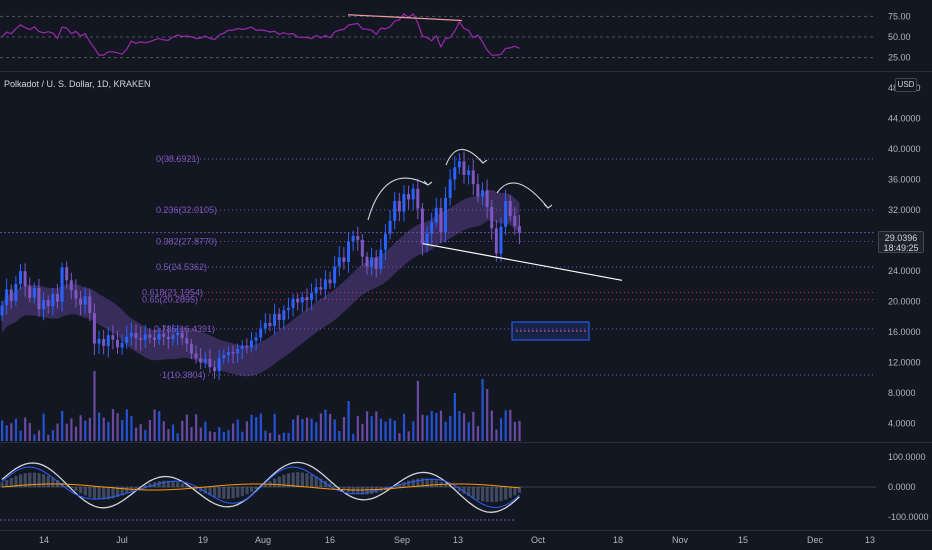  Describe the element at coordinates (904, 363) in the screenshot. I see `price-axis-label: 12.0000` at that location.